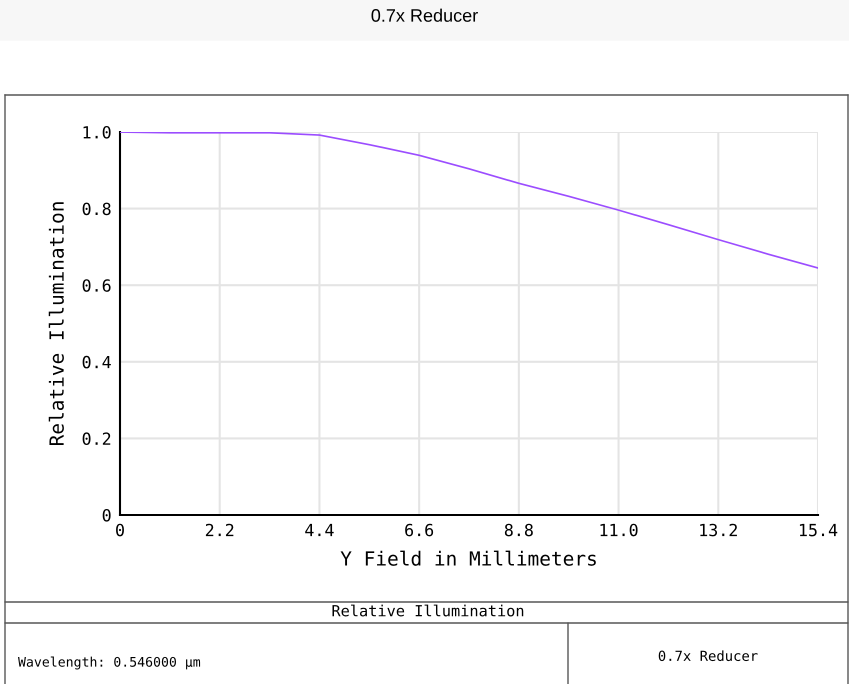  I want to click on x-tick-label: 8.8, so click(518, 530).